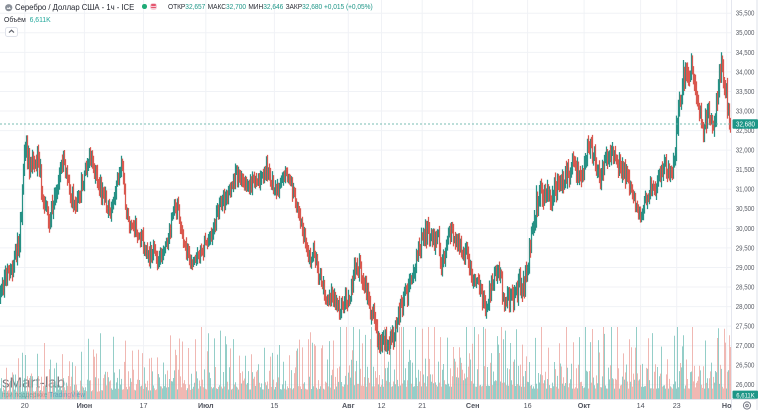 This screenshot has height=410, width=758. I want to click on svg-text: 6,611K, so click(745, 395).